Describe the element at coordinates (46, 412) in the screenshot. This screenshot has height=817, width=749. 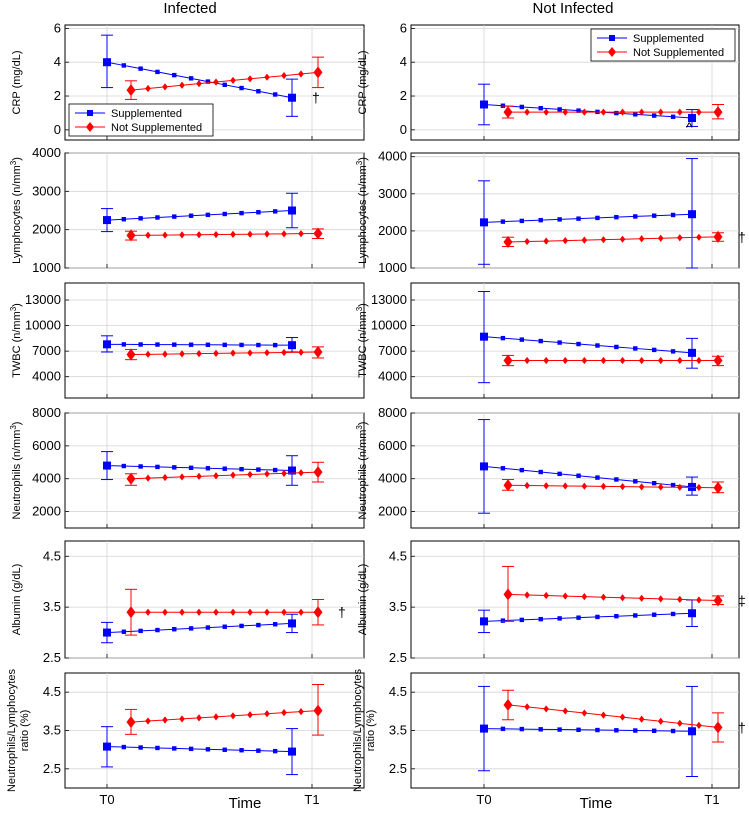
I see `y-tick-label: 8000` at that location.